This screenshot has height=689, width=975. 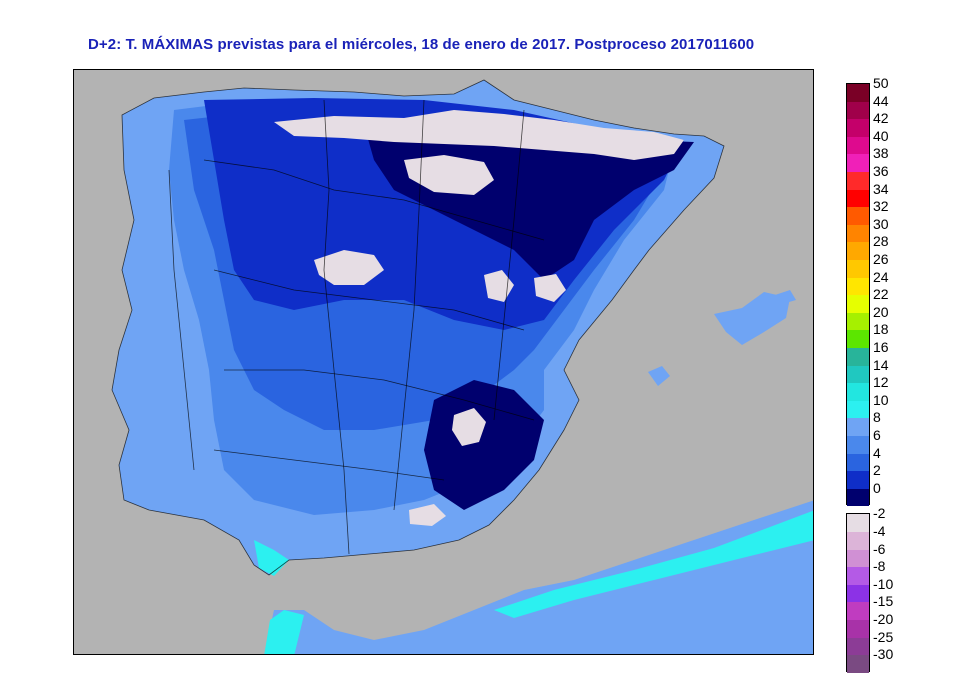 I want to click on legend-label: 26, so click(x=881, y=259).